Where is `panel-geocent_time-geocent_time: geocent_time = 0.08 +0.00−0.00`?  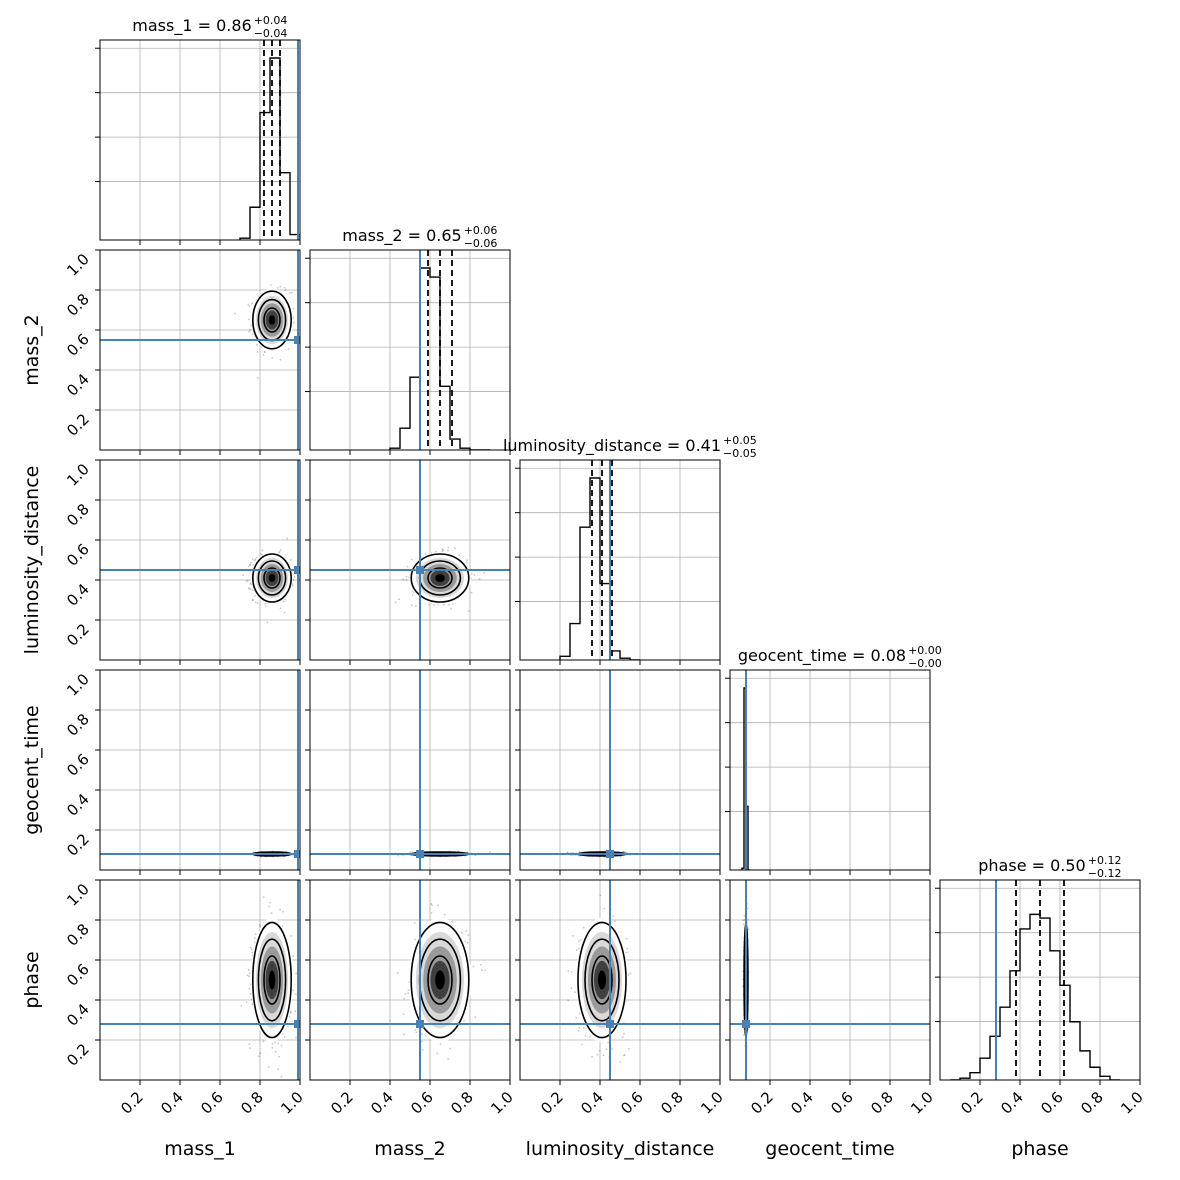 panel-geocent_time-geocent_time: geocent_time = 0.08 +0.00−0.00 is located at coordinates (833, 759).